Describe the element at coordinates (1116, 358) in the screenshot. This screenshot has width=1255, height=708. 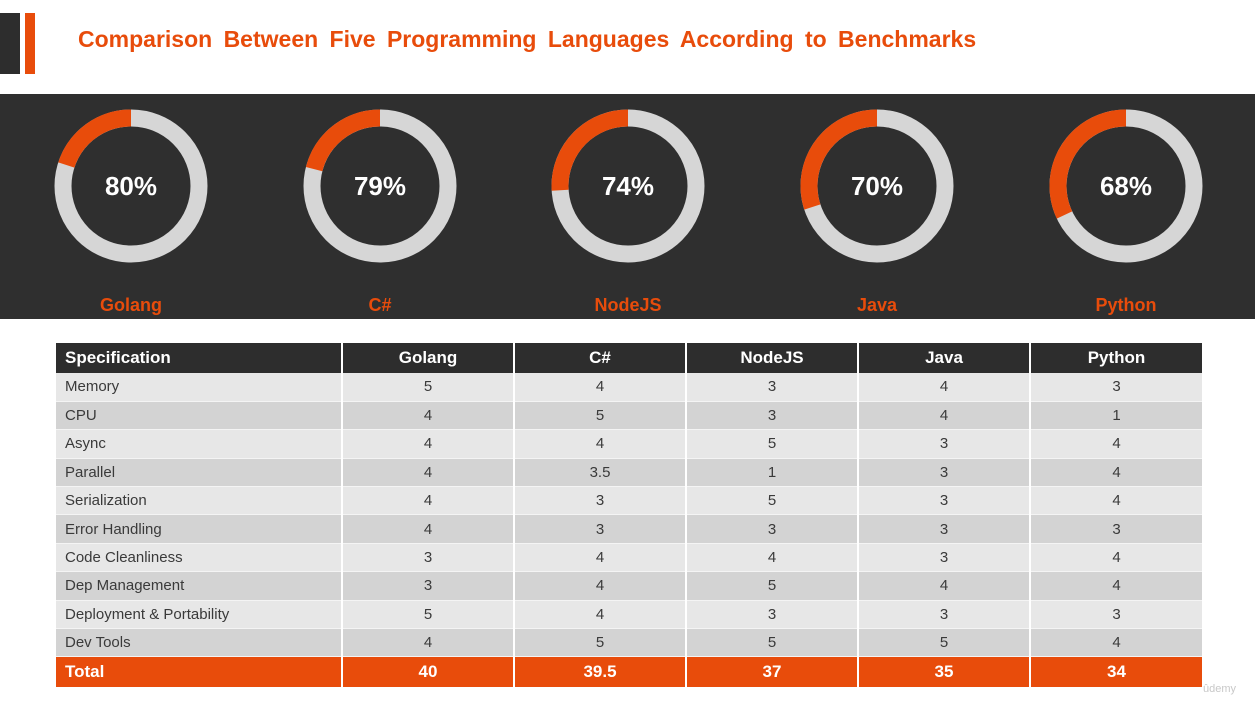
I see `column-header: Python` at that location.